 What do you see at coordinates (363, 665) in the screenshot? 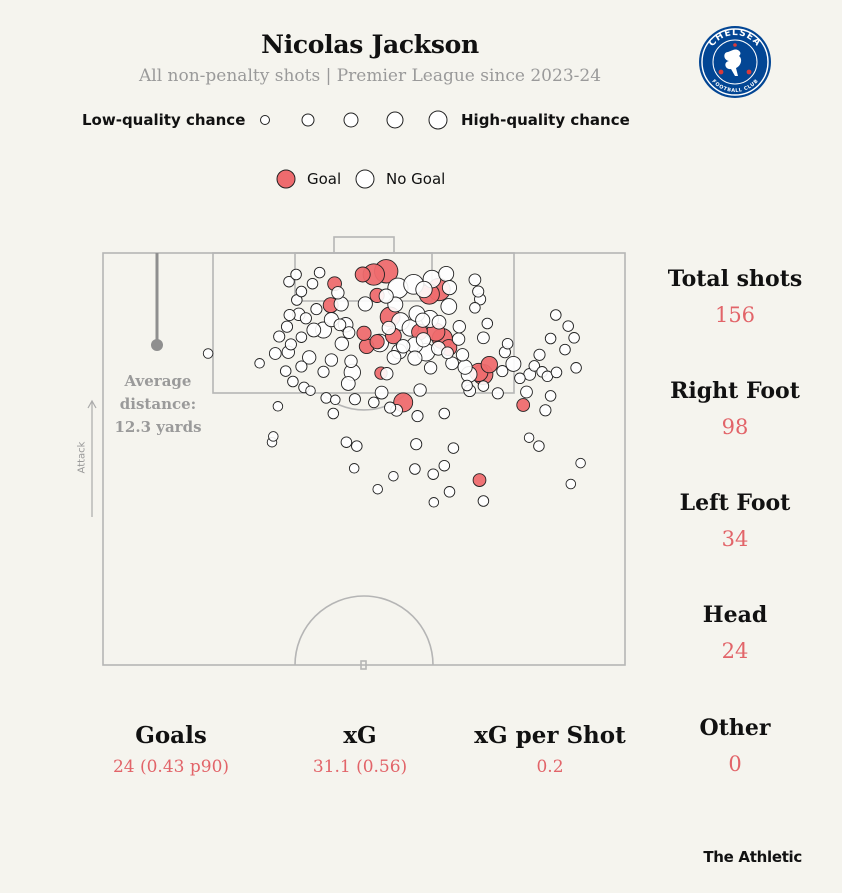
I see `center-spot` at bounding box center [363, 665].